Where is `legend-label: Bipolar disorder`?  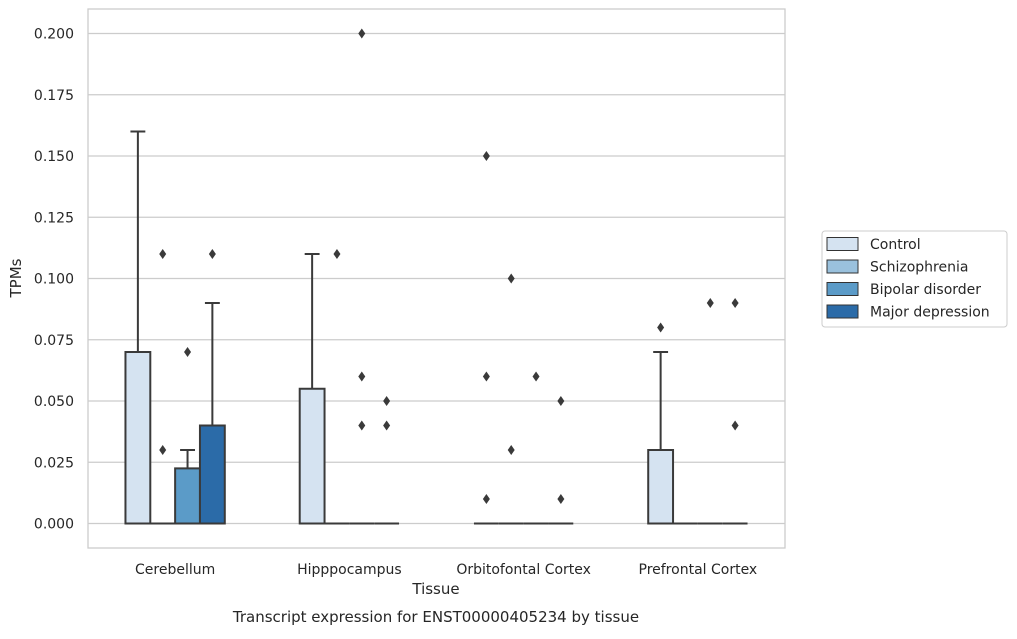
legend-label: Bipolar disorder is located at coordinates (925, 290).